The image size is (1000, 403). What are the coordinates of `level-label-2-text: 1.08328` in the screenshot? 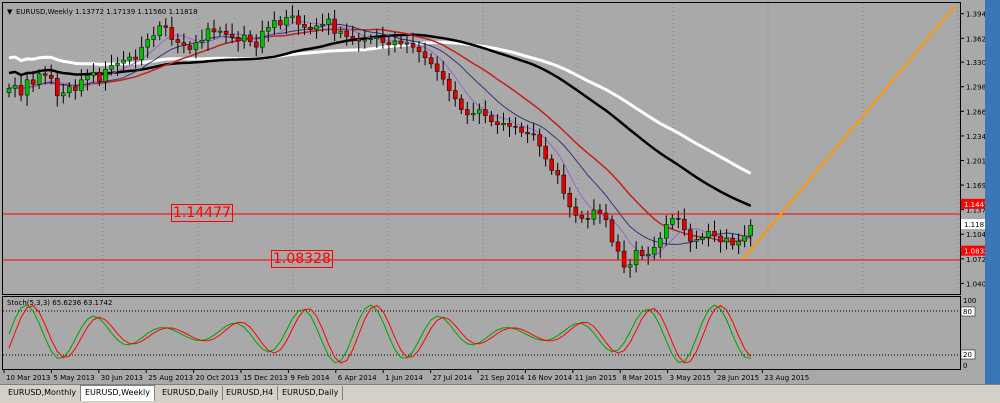 It's located at (302, 259).